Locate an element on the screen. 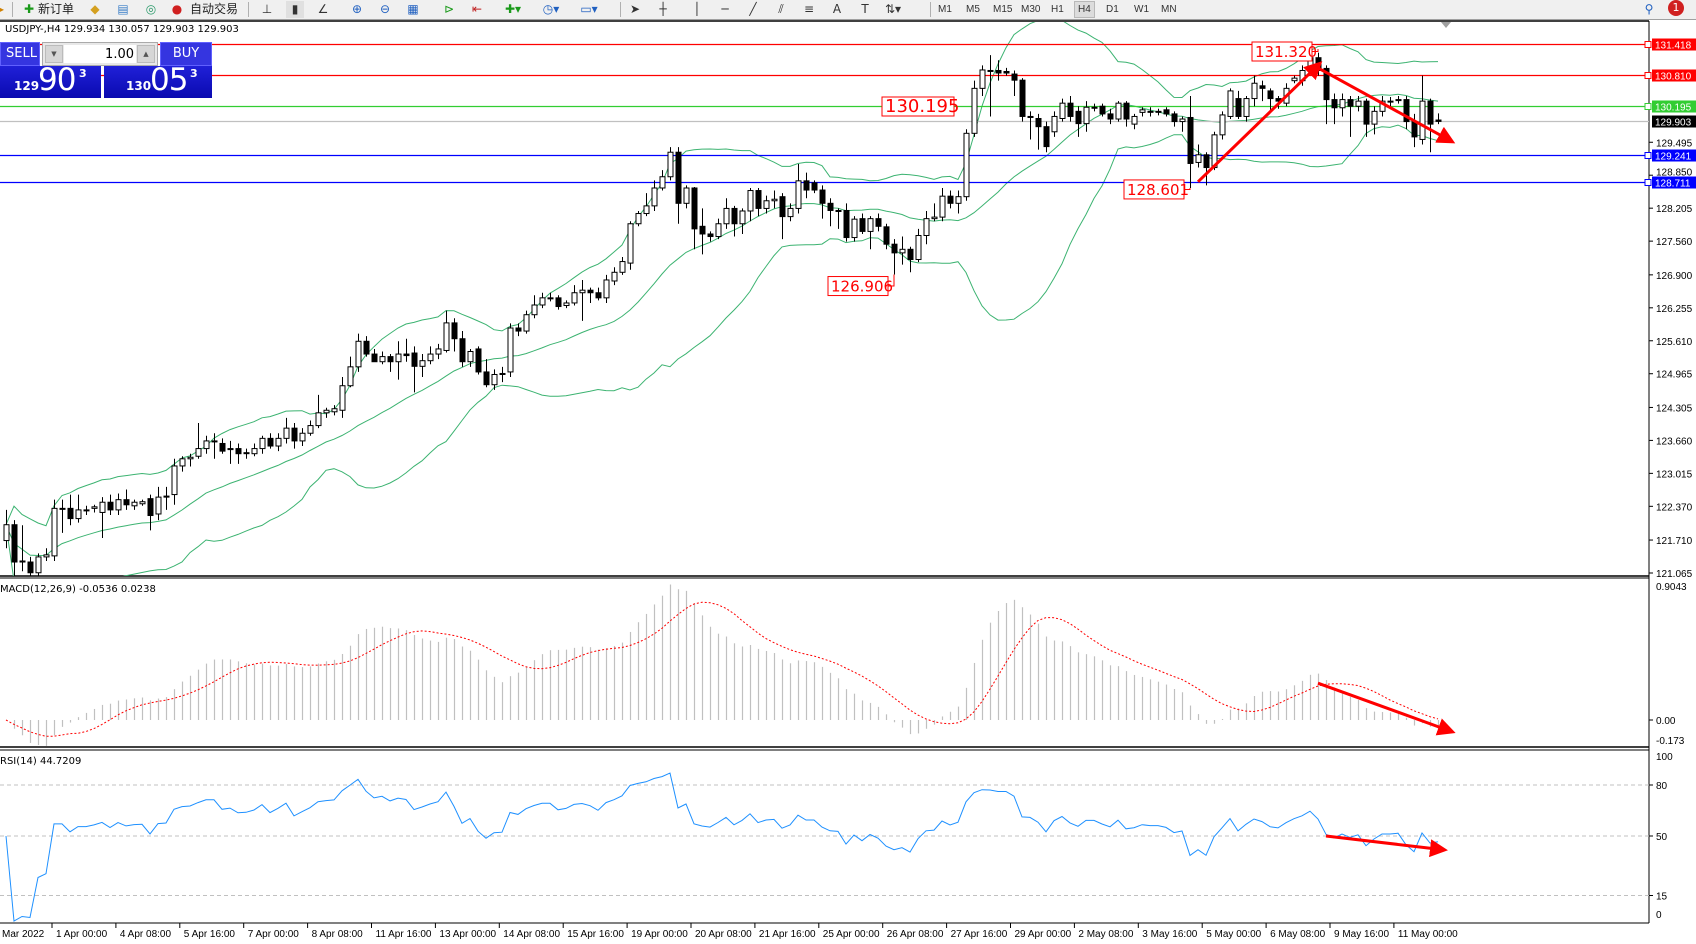 The height and width of the screenshot is (944, 1696). rsi-axis: 100 80 50 15 0 is located at coordinates (1661, 836).